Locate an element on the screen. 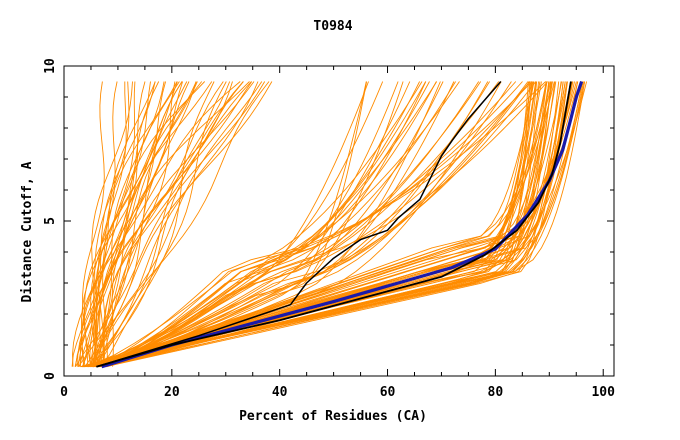  y-tick-label: 0 is located at coordinates (50, 376).